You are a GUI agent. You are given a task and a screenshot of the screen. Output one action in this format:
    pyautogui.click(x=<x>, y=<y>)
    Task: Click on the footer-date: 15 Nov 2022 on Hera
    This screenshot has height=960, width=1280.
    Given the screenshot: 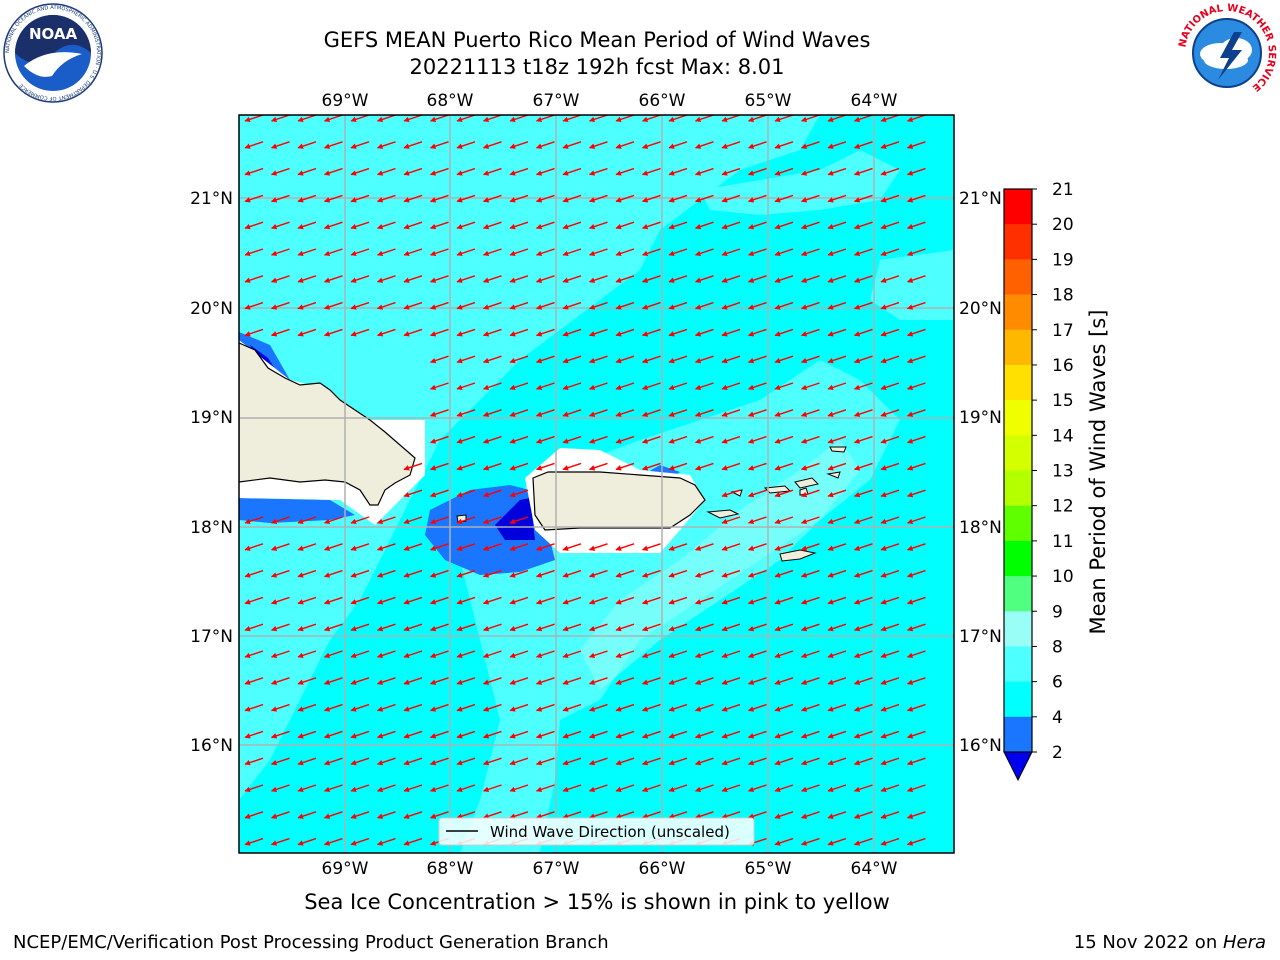 What is the action you would take?
    pyautogui.click(x=1170, y=942)
    